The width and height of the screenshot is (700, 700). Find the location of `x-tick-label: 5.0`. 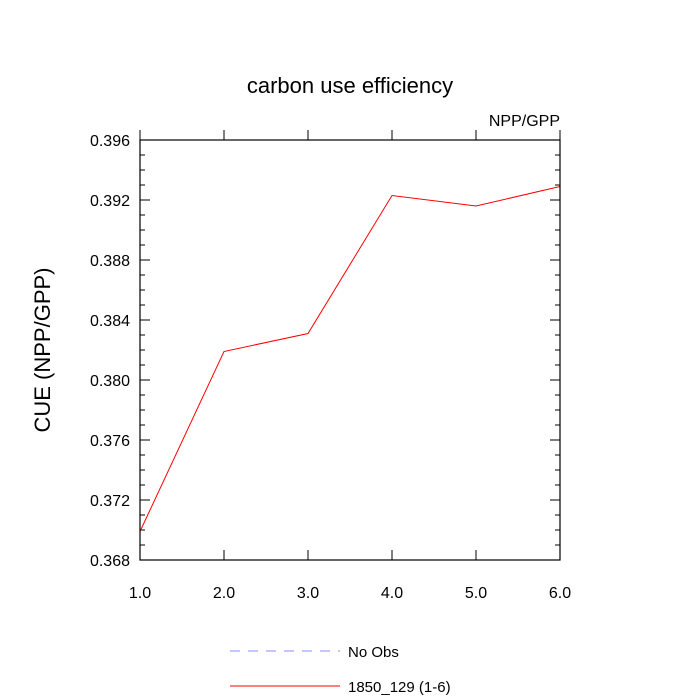

x-tick-label: 5.0 is located at coordinates (476, 593).